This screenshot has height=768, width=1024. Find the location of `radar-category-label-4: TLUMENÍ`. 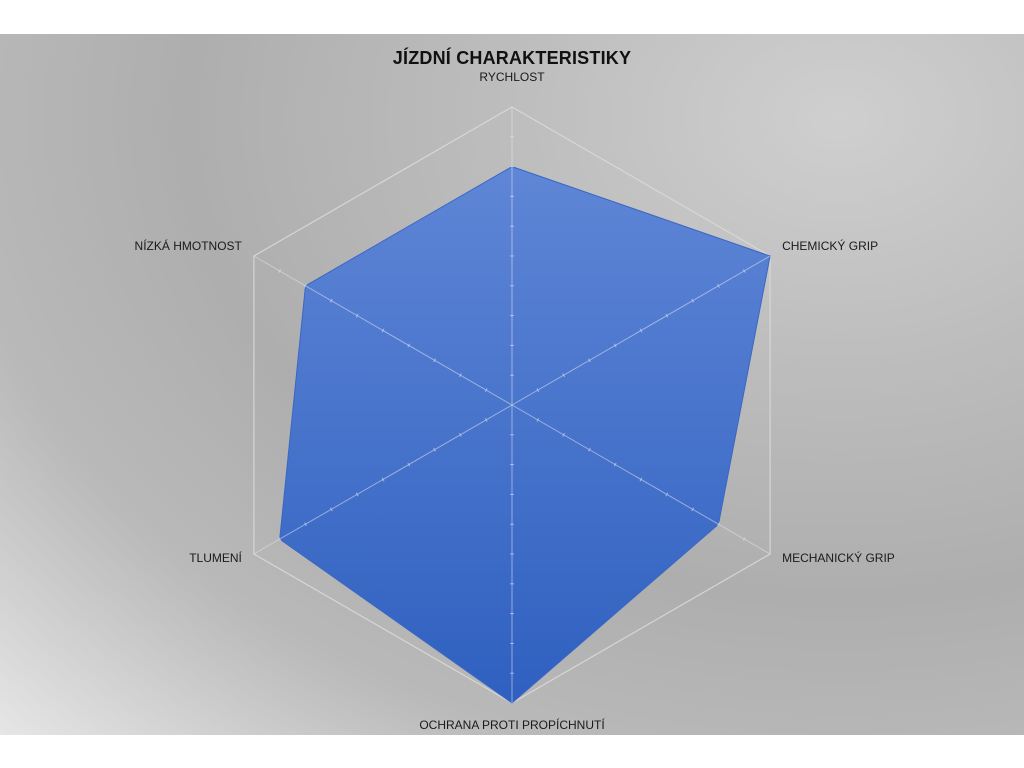

radar-category-label-4: TLUMENÍ is located at coordinates (215, 557).